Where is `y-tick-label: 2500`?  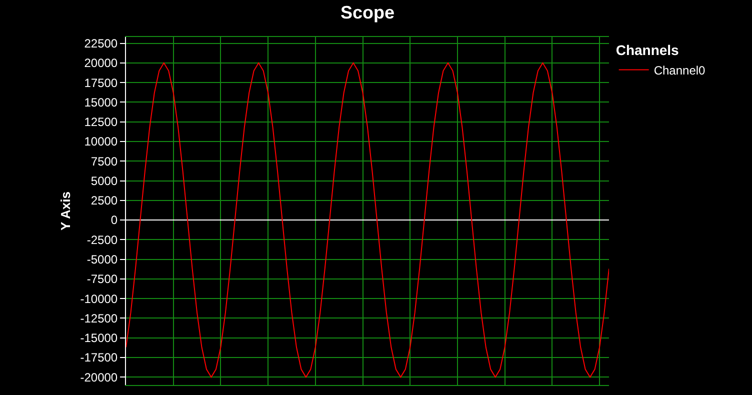 y-tick-label: 2500 is located at coordinates (104, 201).